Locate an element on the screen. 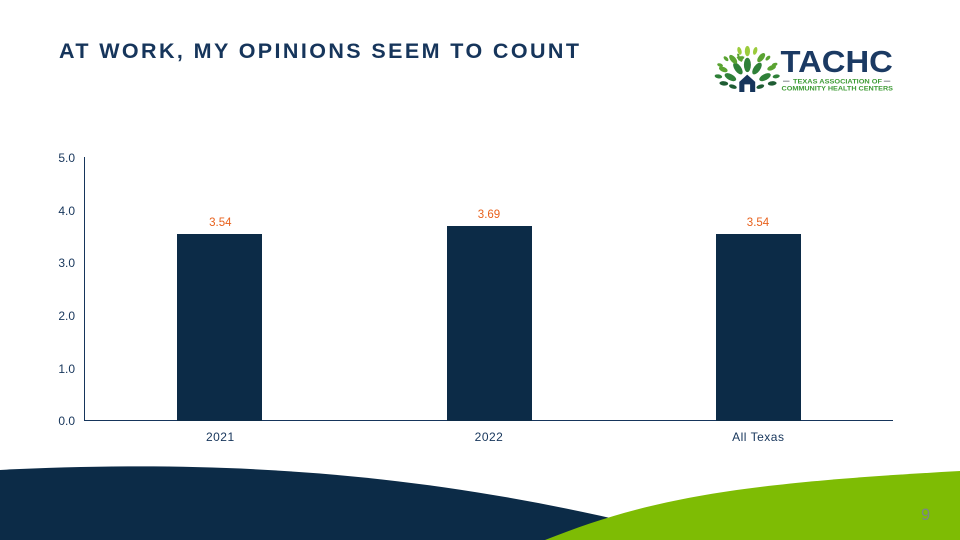  svg-text: COMMUNITY HEALTH CENTERS is located at coordinates (838, 88).